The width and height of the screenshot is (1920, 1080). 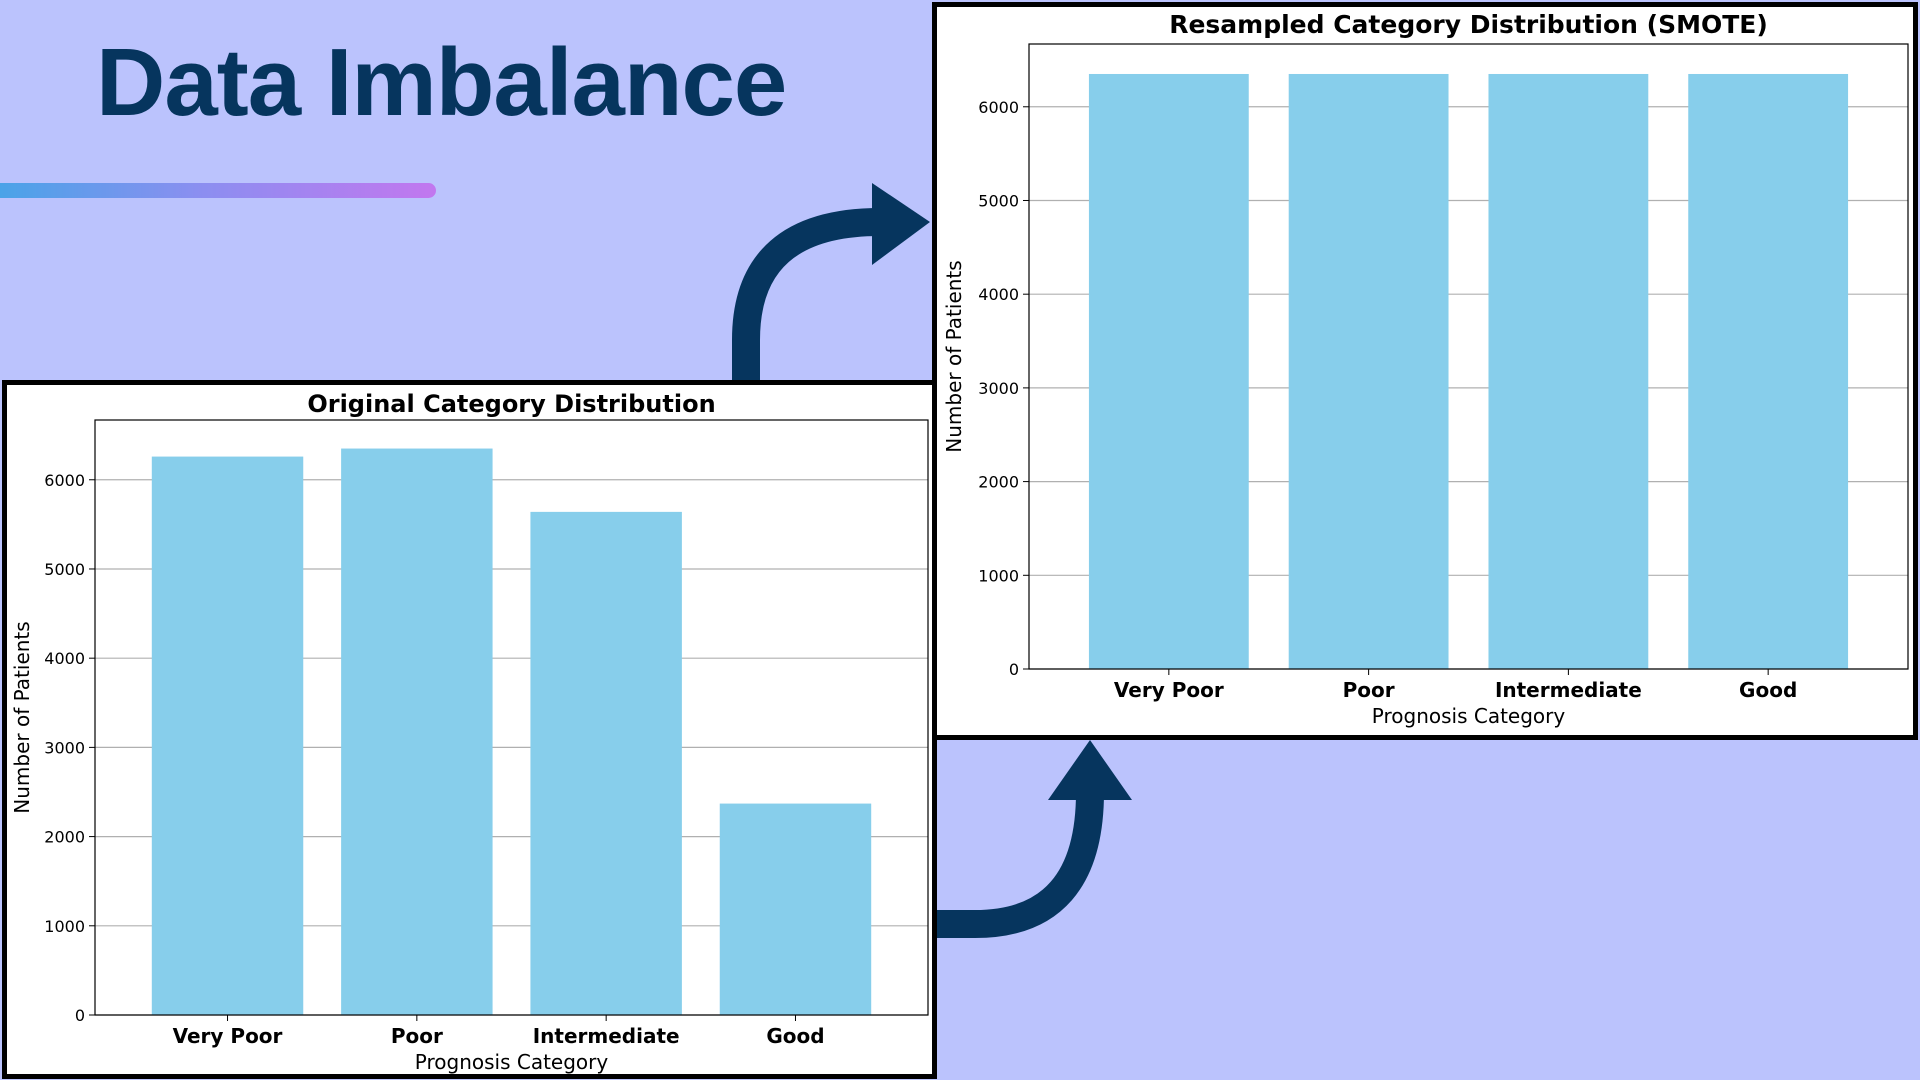 What do you see at coordinates (441, 82) in the screenshot?
I see `slide-title: Data Imbalance` at bounding box center [441, 82].